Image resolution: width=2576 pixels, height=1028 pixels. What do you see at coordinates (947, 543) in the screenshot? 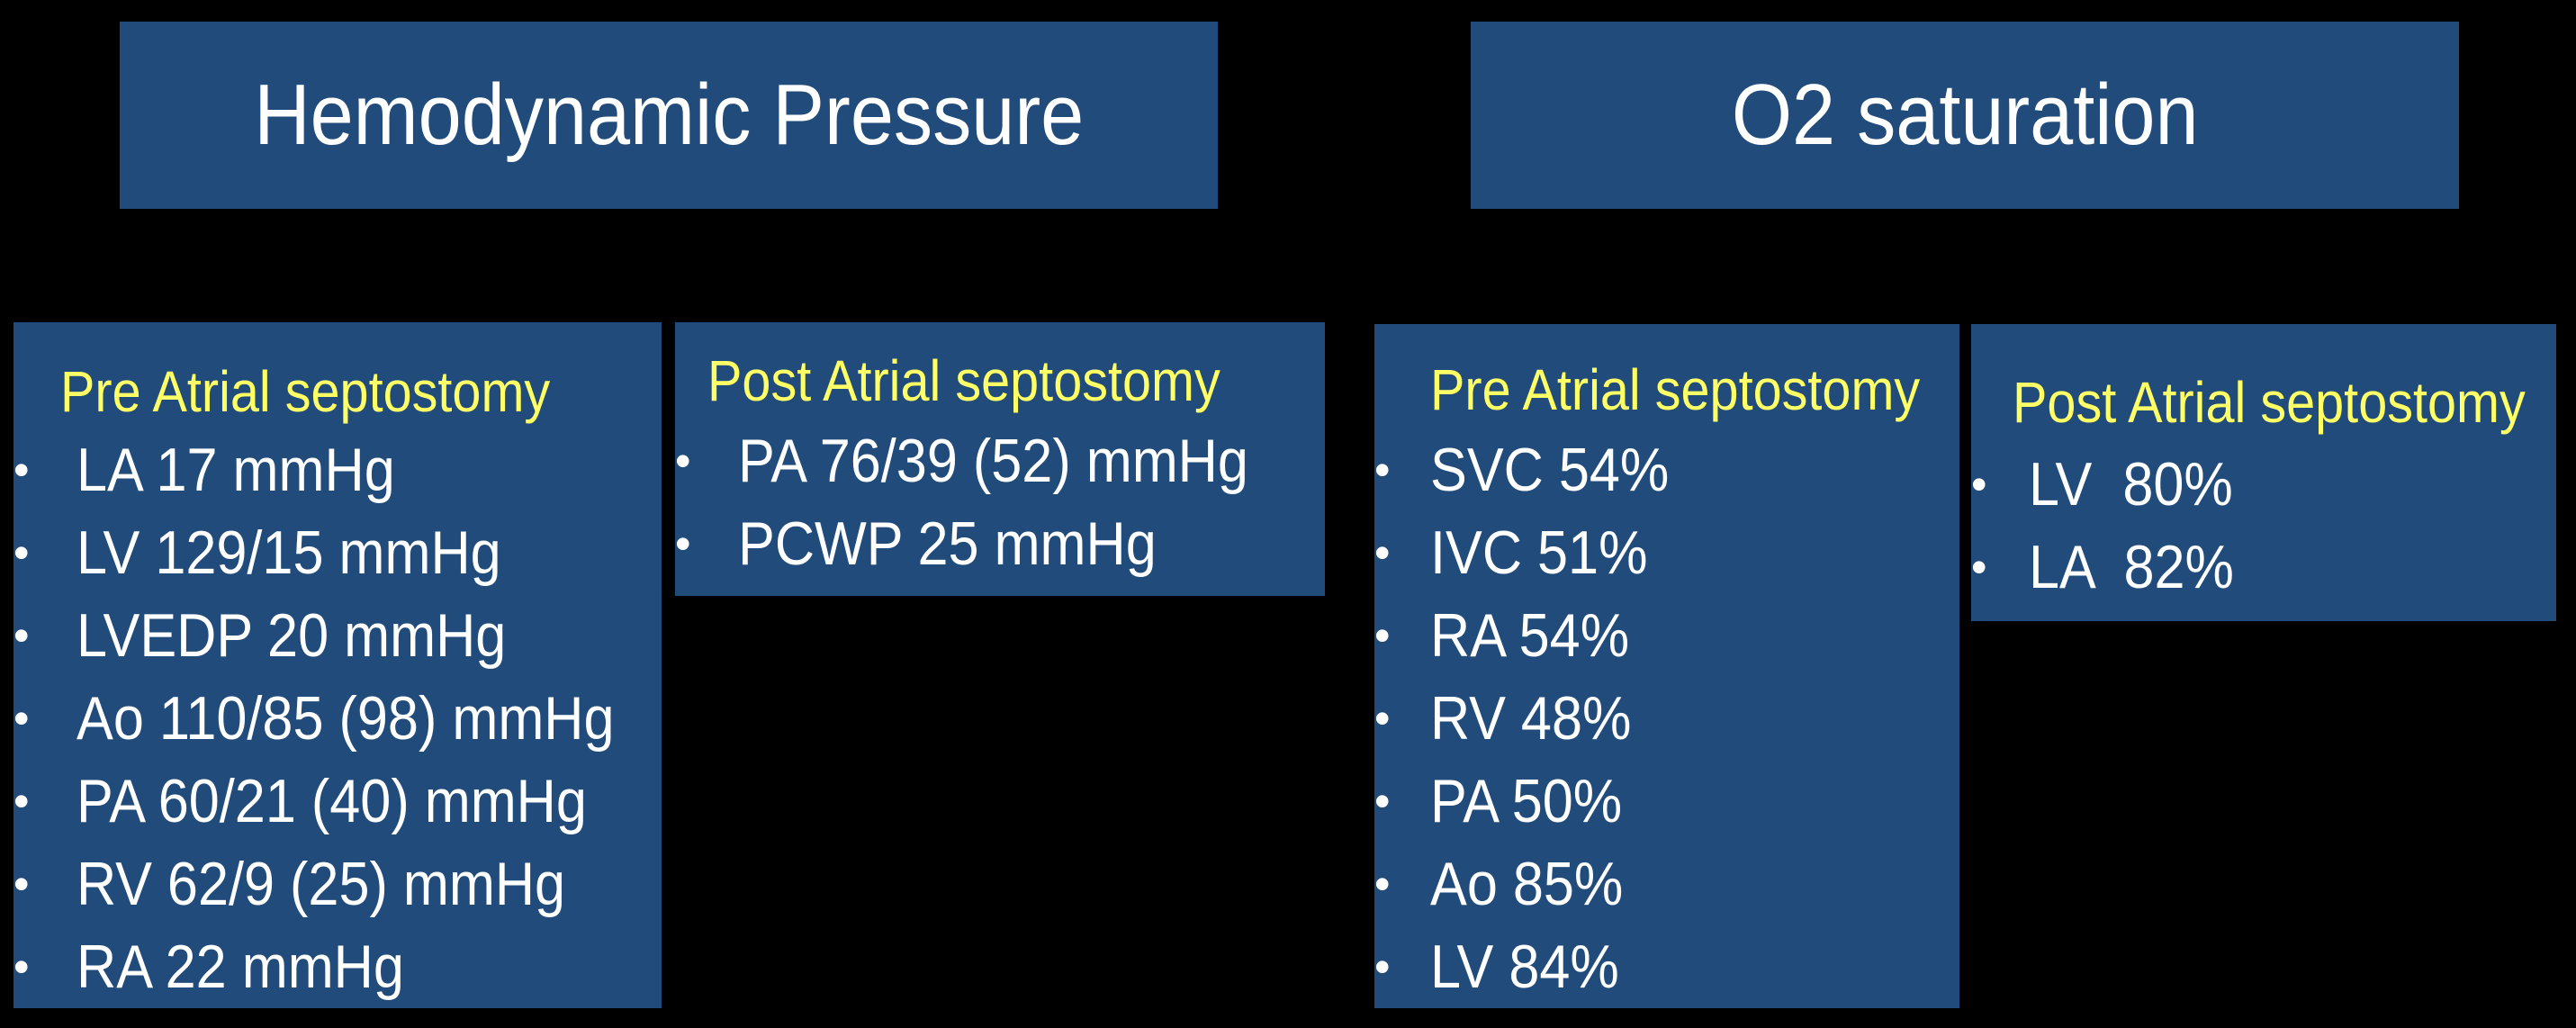
I see `list-item-text: PCWP 25 mmHg` at bounding box center [947, 543].